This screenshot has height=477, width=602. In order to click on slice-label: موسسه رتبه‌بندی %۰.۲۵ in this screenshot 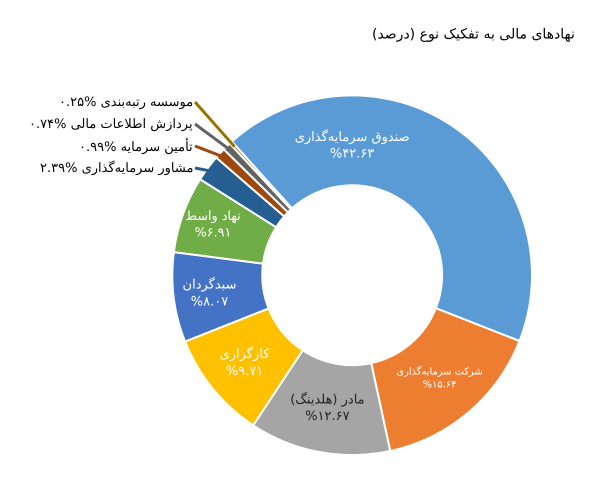, I will do `click(126, 102)`.